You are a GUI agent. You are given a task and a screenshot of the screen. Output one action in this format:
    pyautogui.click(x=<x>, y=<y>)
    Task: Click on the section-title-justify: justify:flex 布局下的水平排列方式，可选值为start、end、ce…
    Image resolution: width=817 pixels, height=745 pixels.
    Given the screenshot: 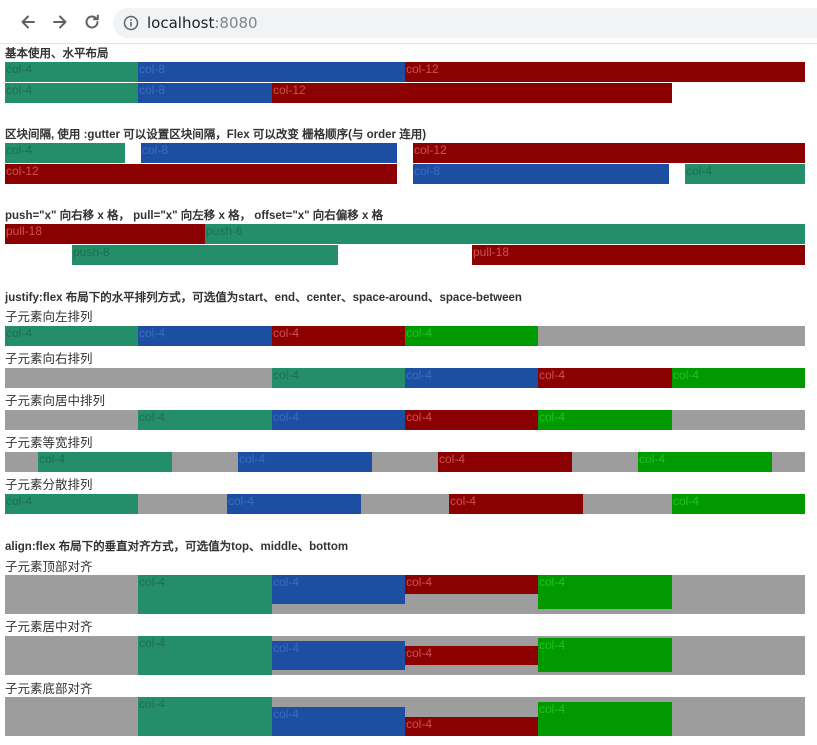 What is the action you would take?
    pyautogui.click(x=263, y=298)
    